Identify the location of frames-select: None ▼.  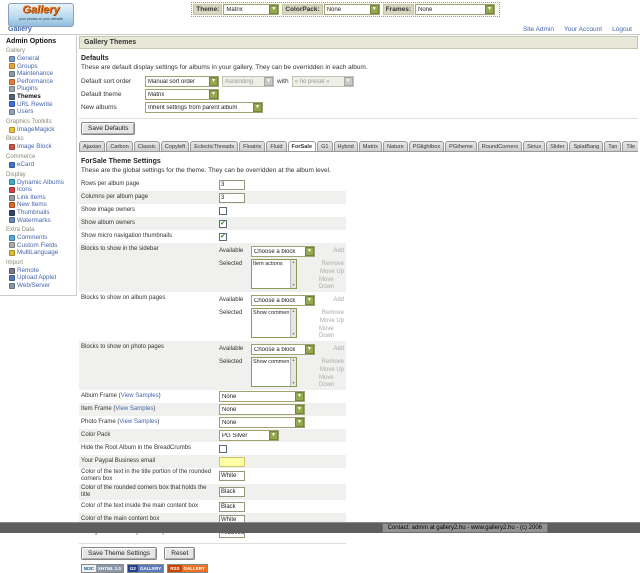
(455, 9).